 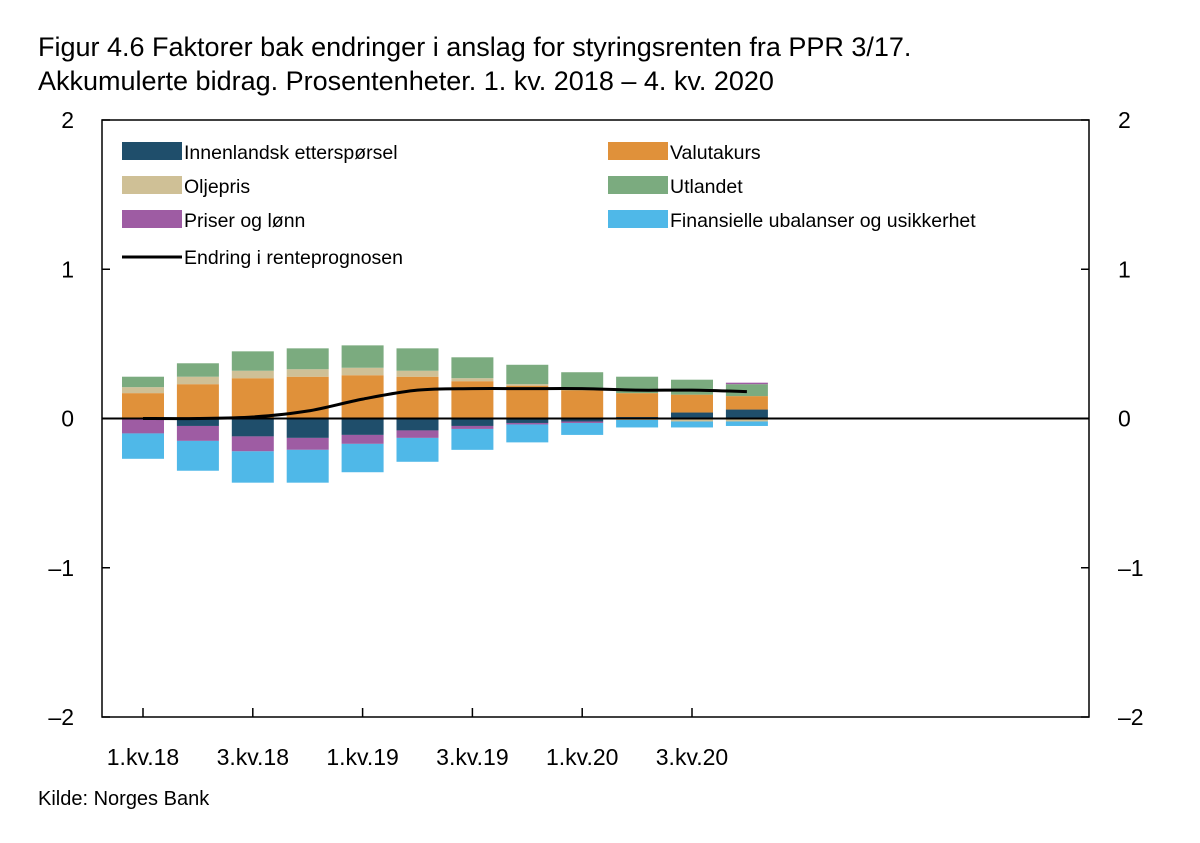 What do you see at coordinates (362, 757) in the screenshot?
I see `x-tick-label-4: 1.kv.19` at bounding box center [362, 757].